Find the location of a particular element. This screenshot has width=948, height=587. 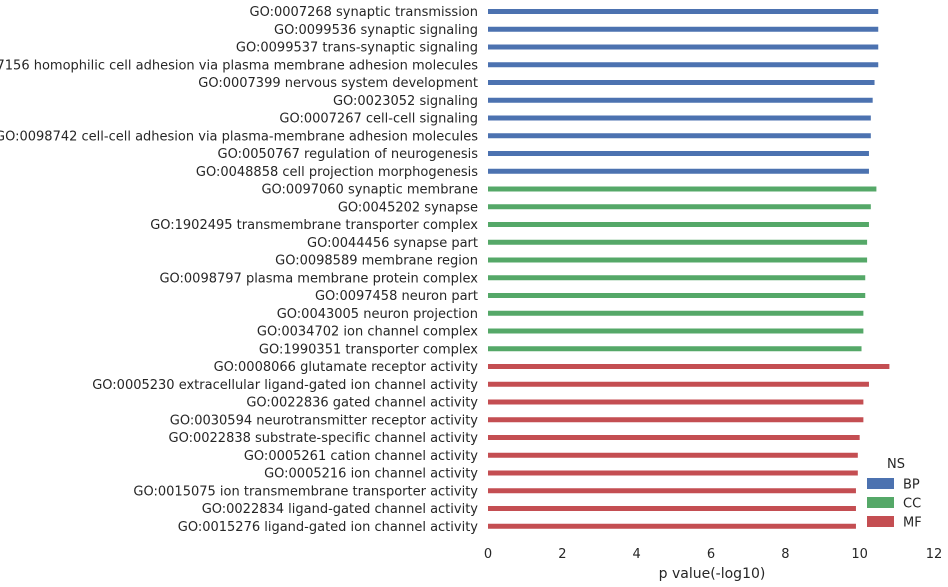

category-label: GO:0007399 nervous system development is located at coordinates (338, 83).